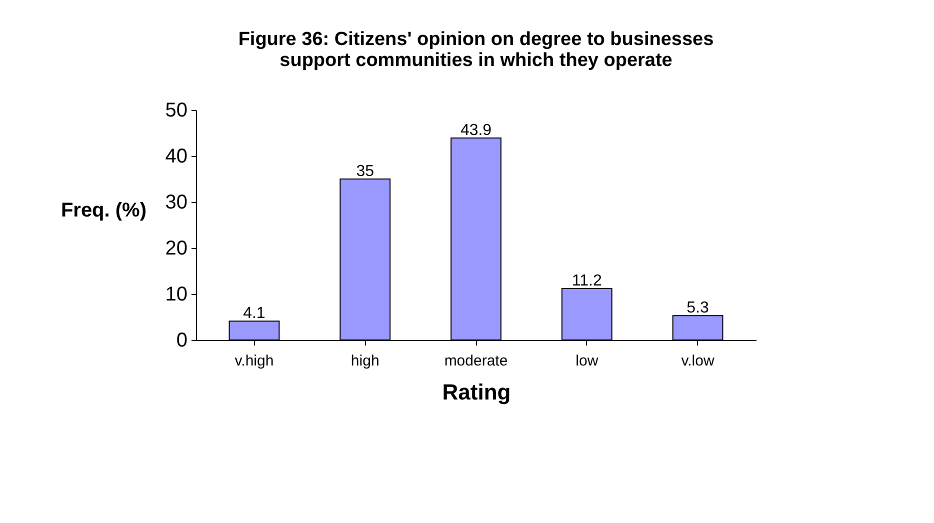 The width and height of the screenshot is (934, 523). Describe the element at coordinates (365, 361) in the screenshot. I see `x-tick-label: high` at that location.